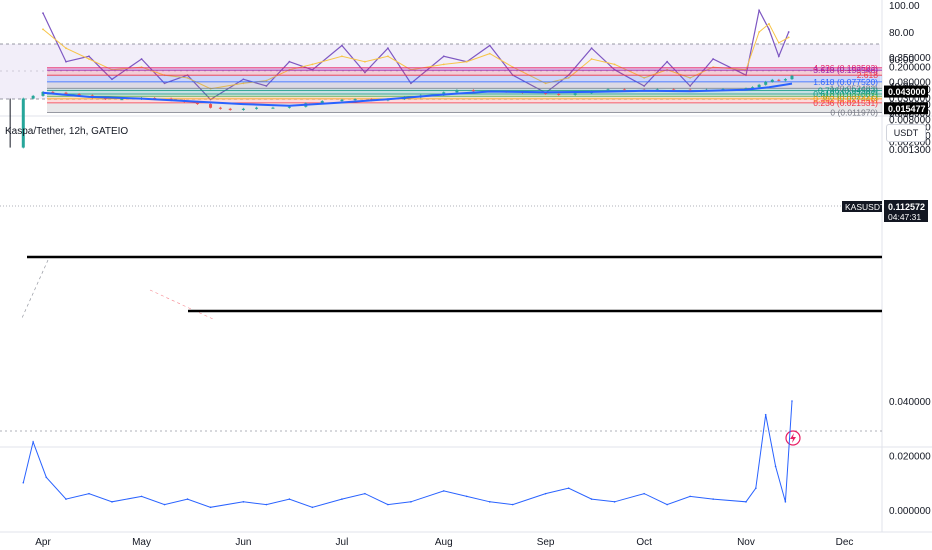 This screenshot has width=932, height=550. Describe the element at coordinates (35, 289) in the screenshot. I see `fib-trend-line` at that location.